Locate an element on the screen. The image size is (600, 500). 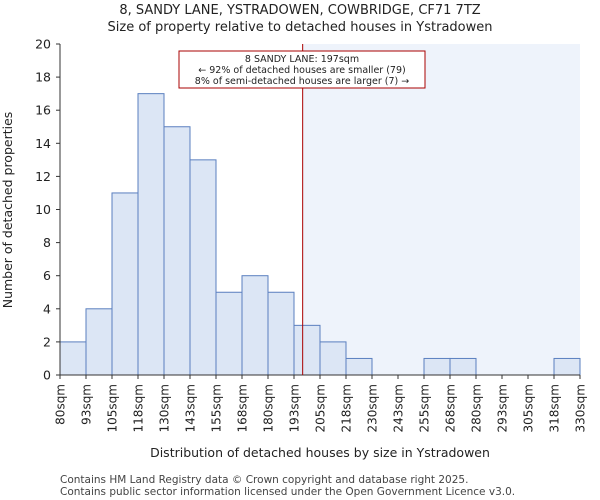
x-tick-label: 243sqm is located at coordinates (399, 408).